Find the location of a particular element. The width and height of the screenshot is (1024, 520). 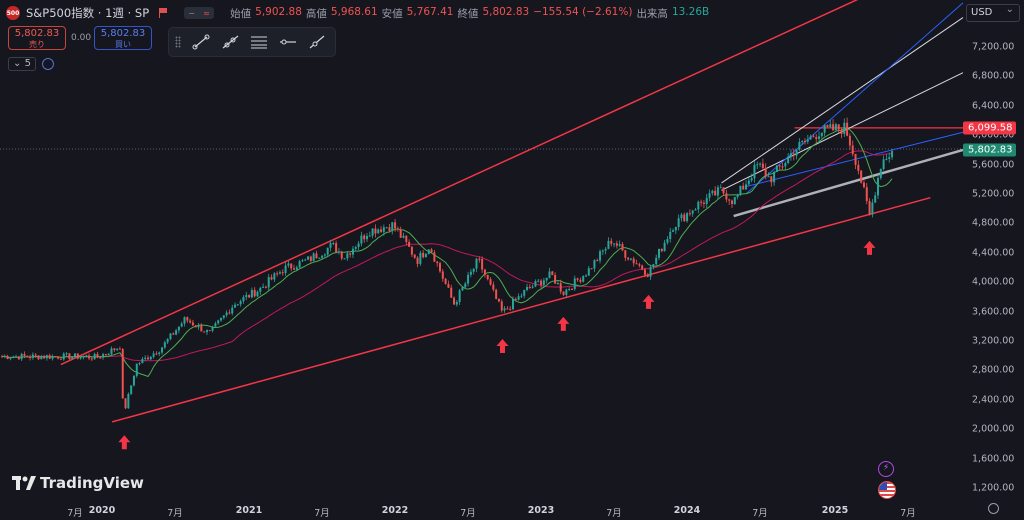

trendline-tool-icon is located at coordinates (201, 42).